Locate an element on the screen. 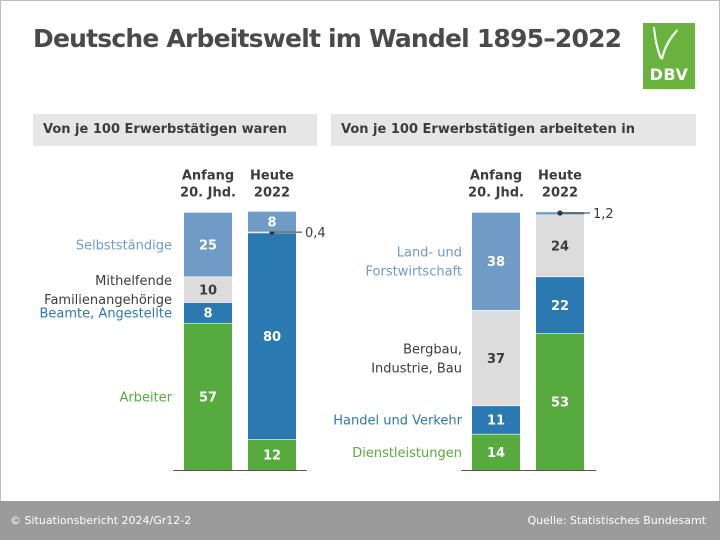 The height and width of the screenshot is (540, 720). data-label-0-0-2: 10 is located at coordinates (208, 290).